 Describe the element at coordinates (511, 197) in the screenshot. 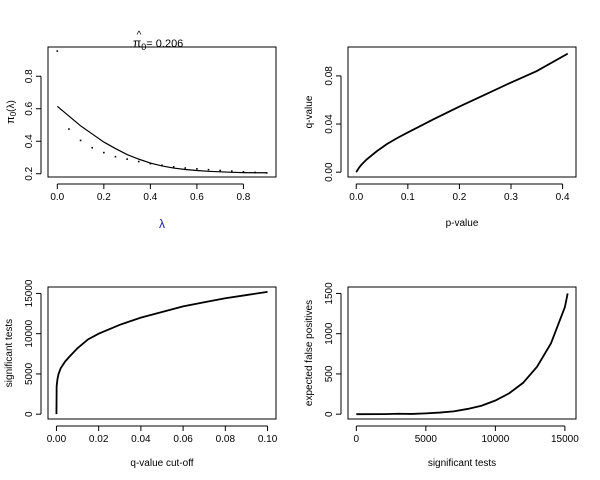

I see `x-tick-label: 0.3` at that location.